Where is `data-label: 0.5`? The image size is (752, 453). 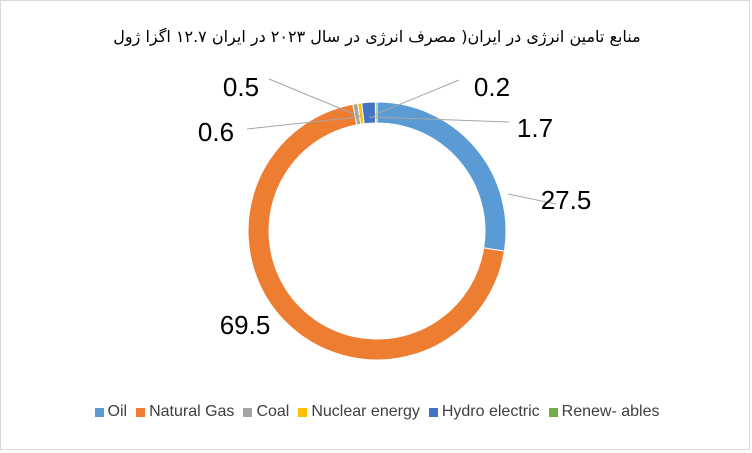 data-label: 0.5 is located at coordinates (241, 87).